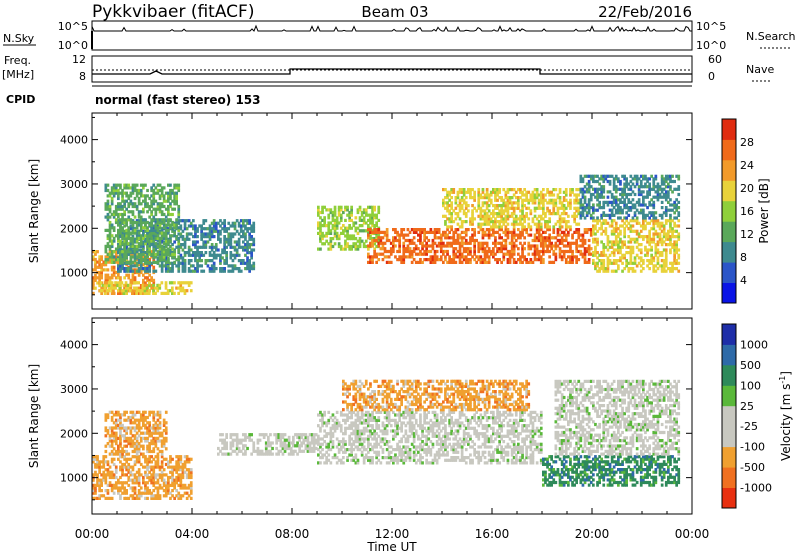  Describe the element at coordinates (74, 140) in the screenshot. I see `y-tick-label: 4000` at that location.